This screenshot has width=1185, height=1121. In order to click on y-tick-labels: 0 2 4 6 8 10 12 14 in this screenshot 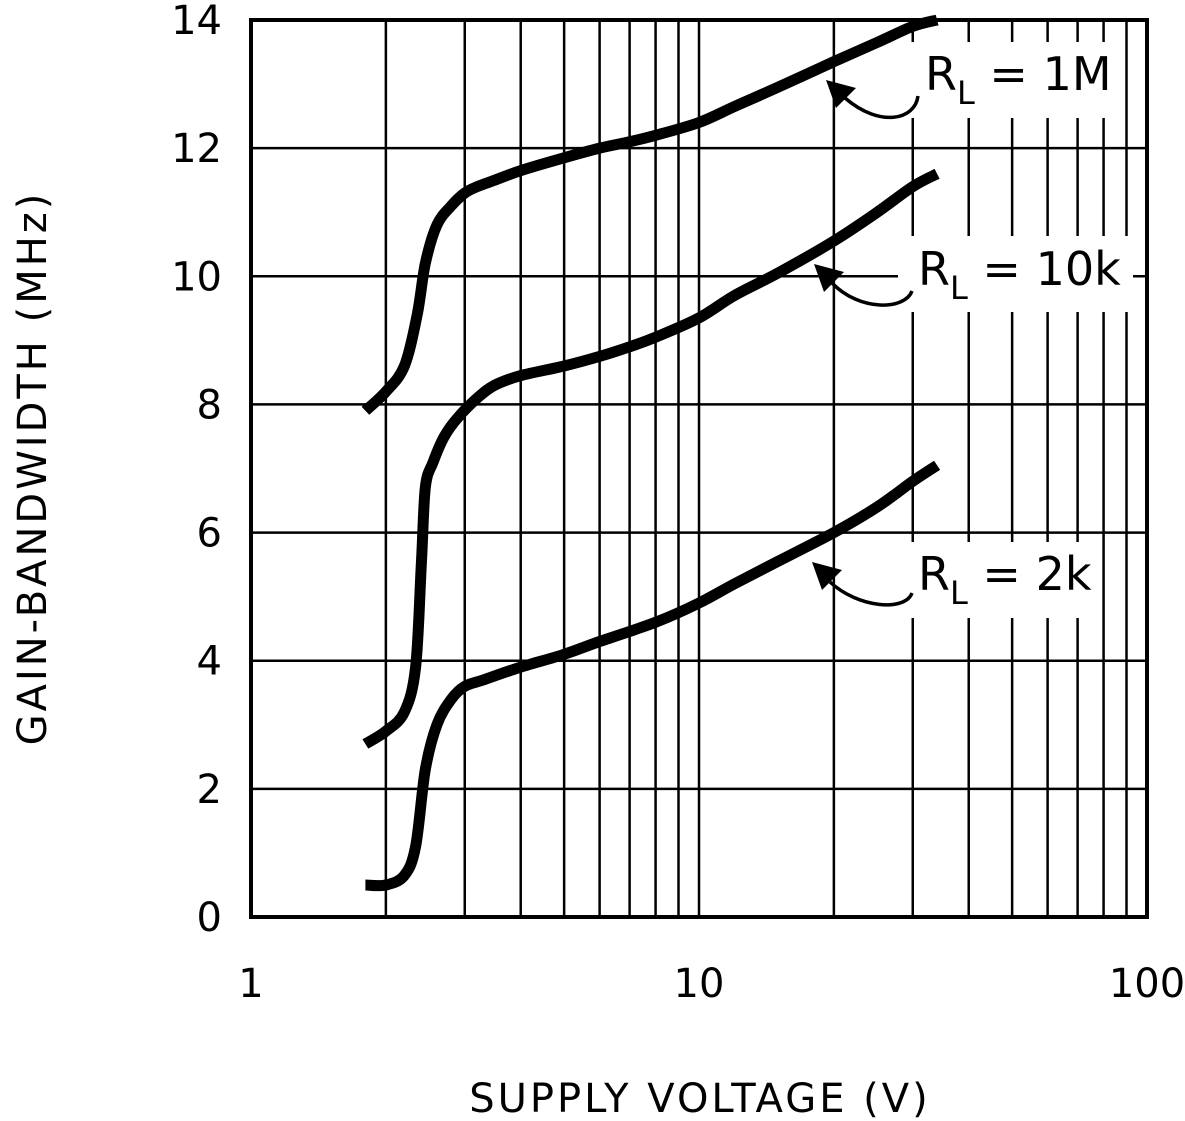, I will do `click(196, 470)`.